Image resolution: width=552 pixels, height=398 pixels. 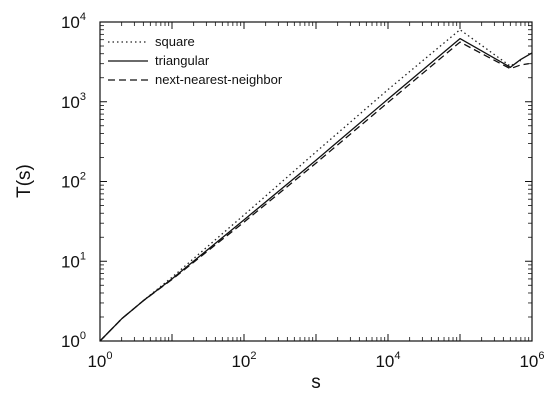 What do you see at coordinates (73, 340) in the screenshot?
I see `y-tick-label: 10⁰` at bounding box center [73, 340].